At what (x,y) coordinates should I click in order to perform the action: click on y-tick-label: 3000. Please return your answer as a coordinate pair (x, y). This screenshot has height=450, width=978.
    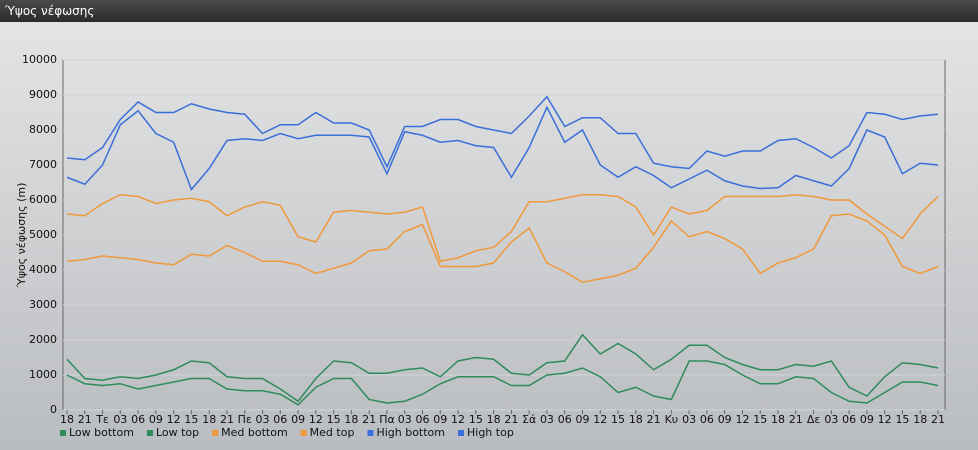
    Looking at the image, I should click on (43, 304).